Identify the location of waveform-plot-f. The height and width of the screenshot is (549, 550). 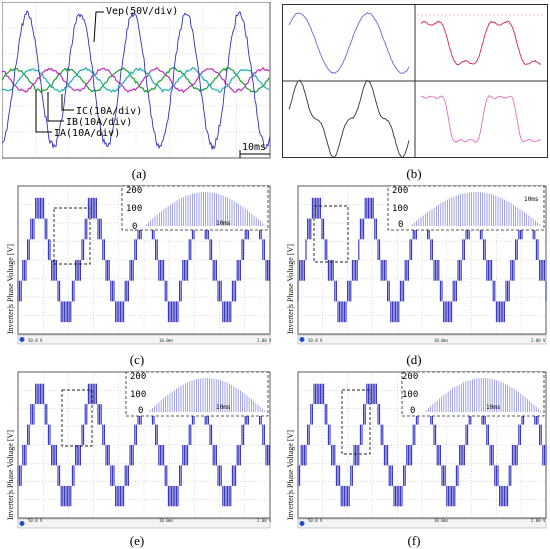
(422, 450).